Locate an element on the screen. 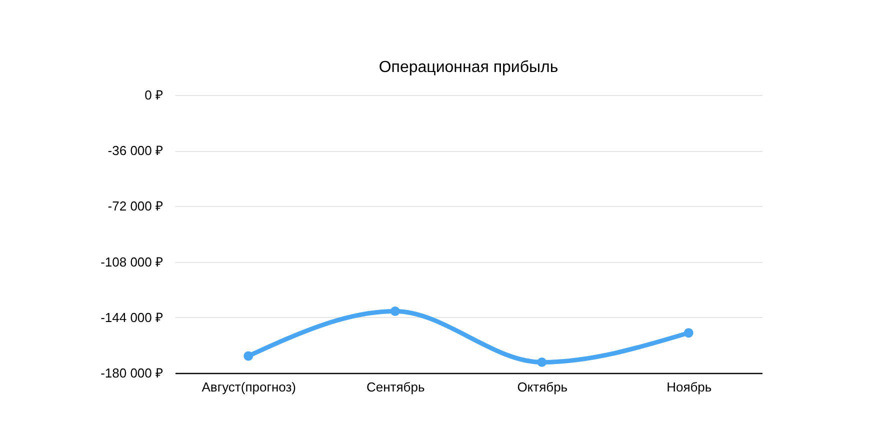 This screenshot has height=444, width=892. y-tick-label: 0 ₽ is located at coordinates (154, 95).